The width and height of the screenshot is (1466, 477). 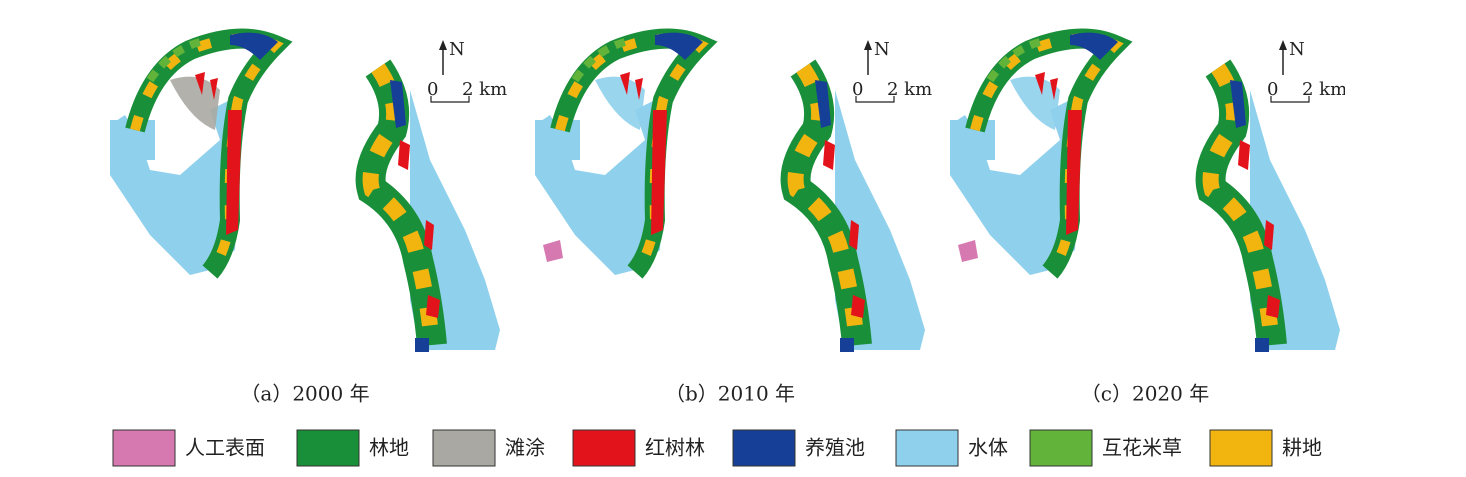 What do you see at coordinates (1142, 448) in the screenshot?
I see `legend-label: 互花米草` at bounding box center [1142, 448].